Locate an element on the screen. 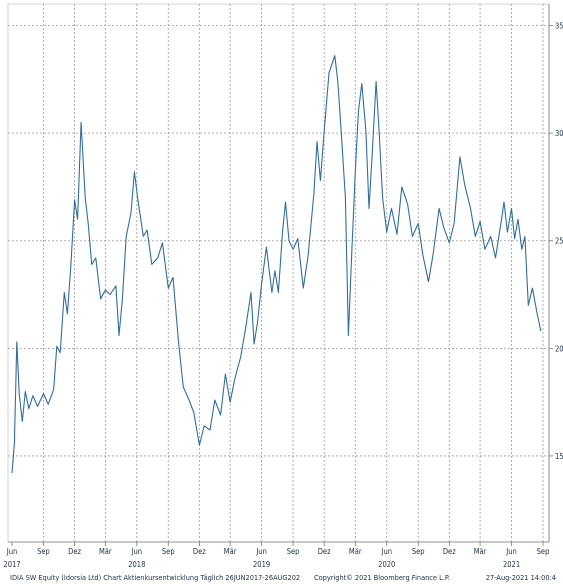 This screenshot has width=563, height=584. y-tick-label: 20 is located at coordinates (559, 348).